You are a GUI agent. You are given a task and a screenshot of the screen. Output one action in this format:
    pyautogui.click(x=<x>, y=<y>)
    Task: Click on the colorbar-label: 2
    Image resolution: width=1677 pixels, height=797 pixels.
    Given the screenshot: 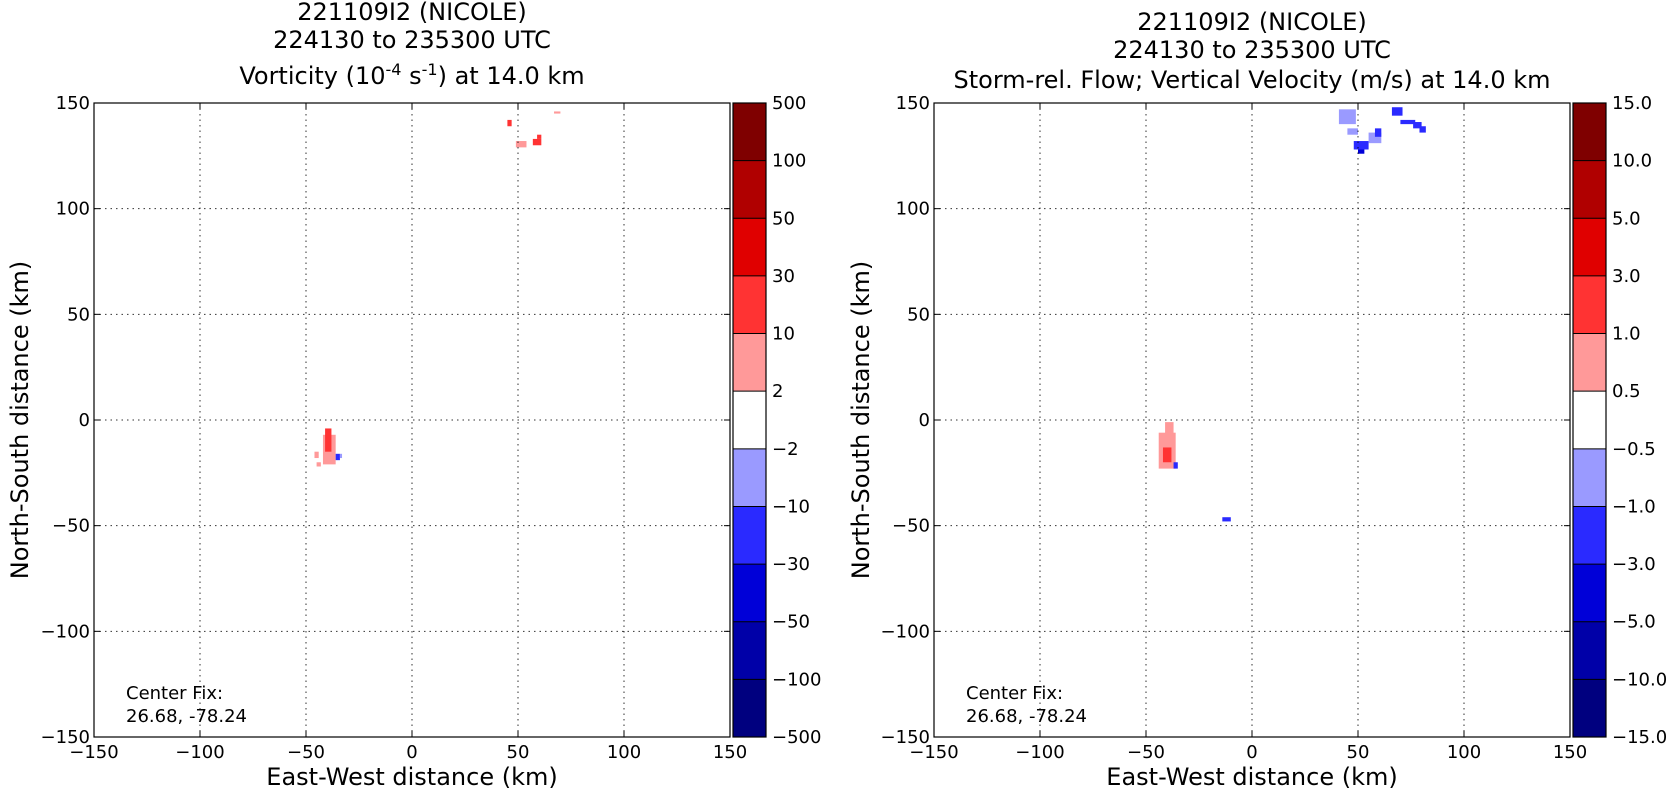 What is the action you would take?
    pyautogui.click(x=777, y=391)
    